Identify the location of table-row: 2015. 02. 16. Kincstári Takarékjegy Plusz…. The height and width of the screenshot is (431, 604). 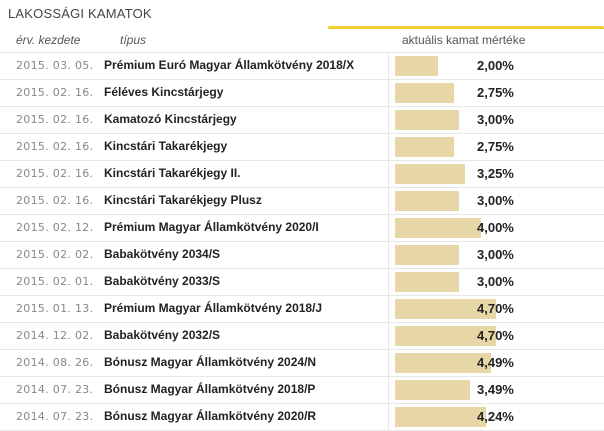
(302, 201).